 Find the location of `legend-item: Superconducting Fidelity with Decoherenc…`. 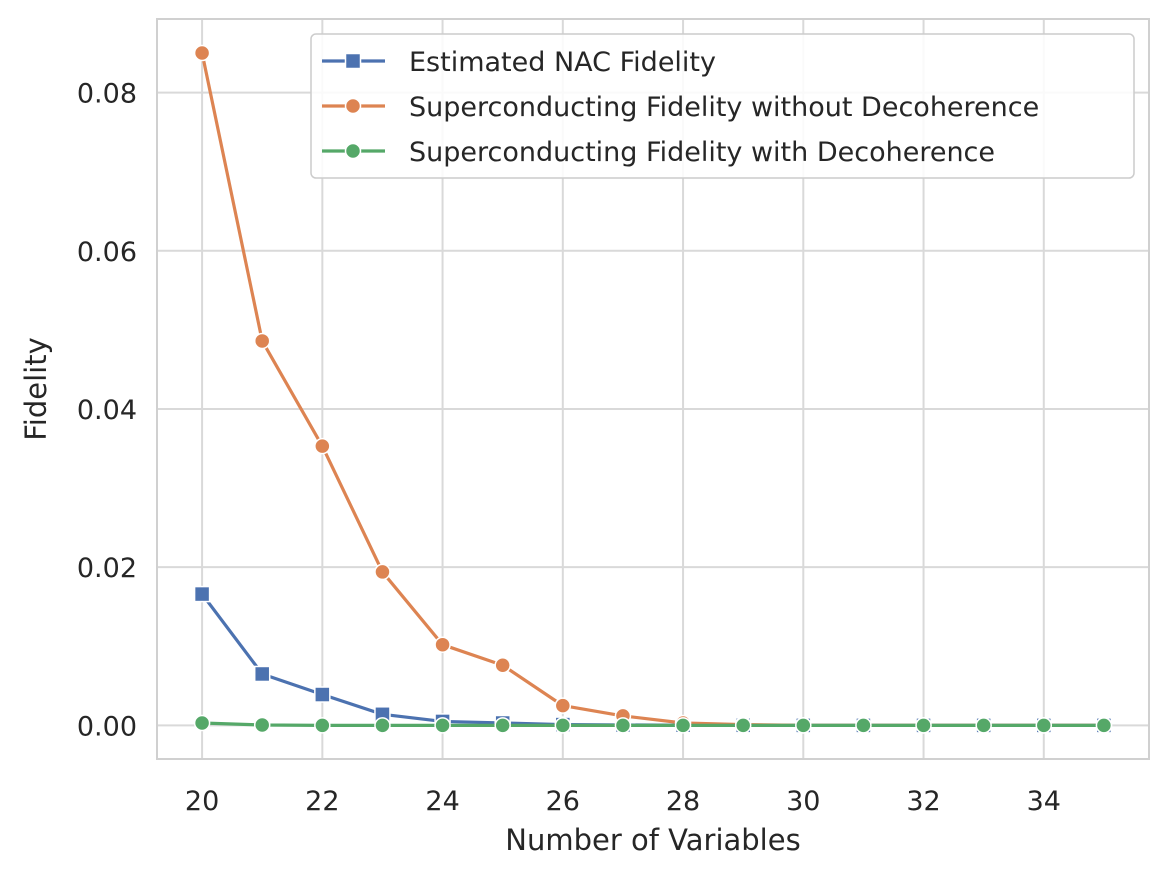

legend-item: Superconducting Fidelity with Decoherenc… is located at coordinates (658, 152).